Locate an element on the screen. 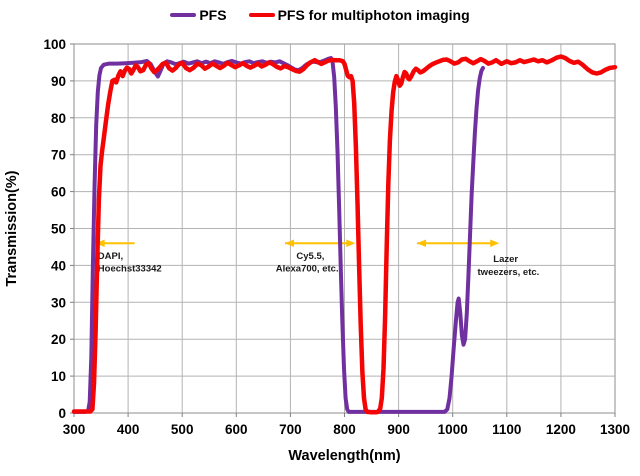 This screenshot has width=640, height=476. x-tick-label: 800 is located at coordinates (344, 429).